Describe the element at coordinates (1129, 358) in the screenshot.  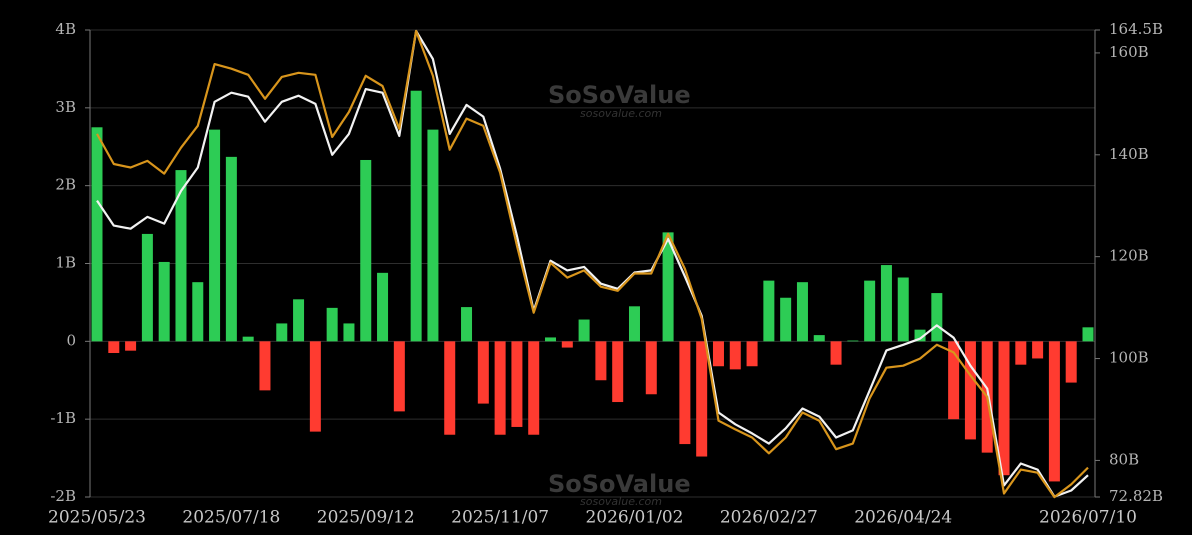
I see `y2-tick-label: 100B` at that location.